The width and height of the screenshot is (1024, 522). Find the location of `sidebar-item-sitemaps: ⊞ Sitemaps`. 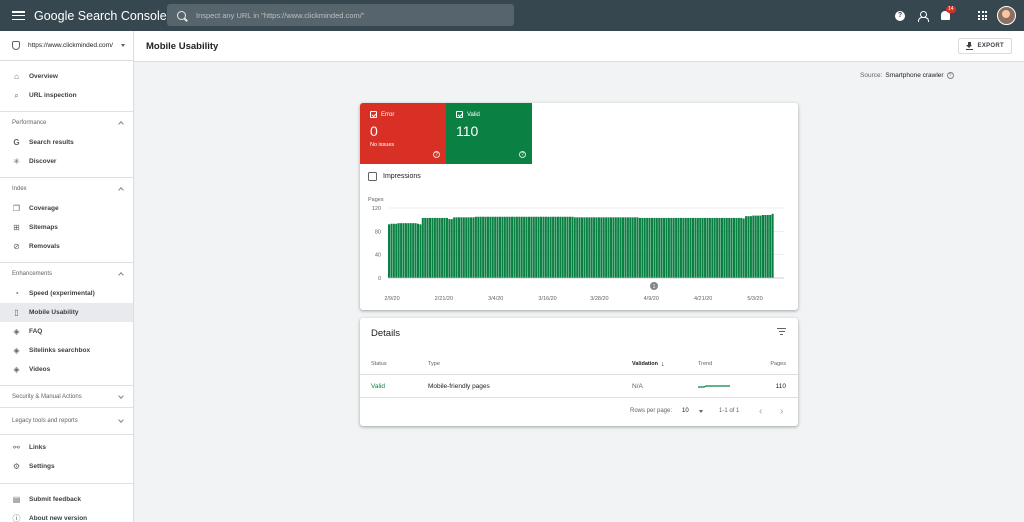

sidebar-item-sitemaps: ⊞ Sitemaps is located at coordinates (66, 227).